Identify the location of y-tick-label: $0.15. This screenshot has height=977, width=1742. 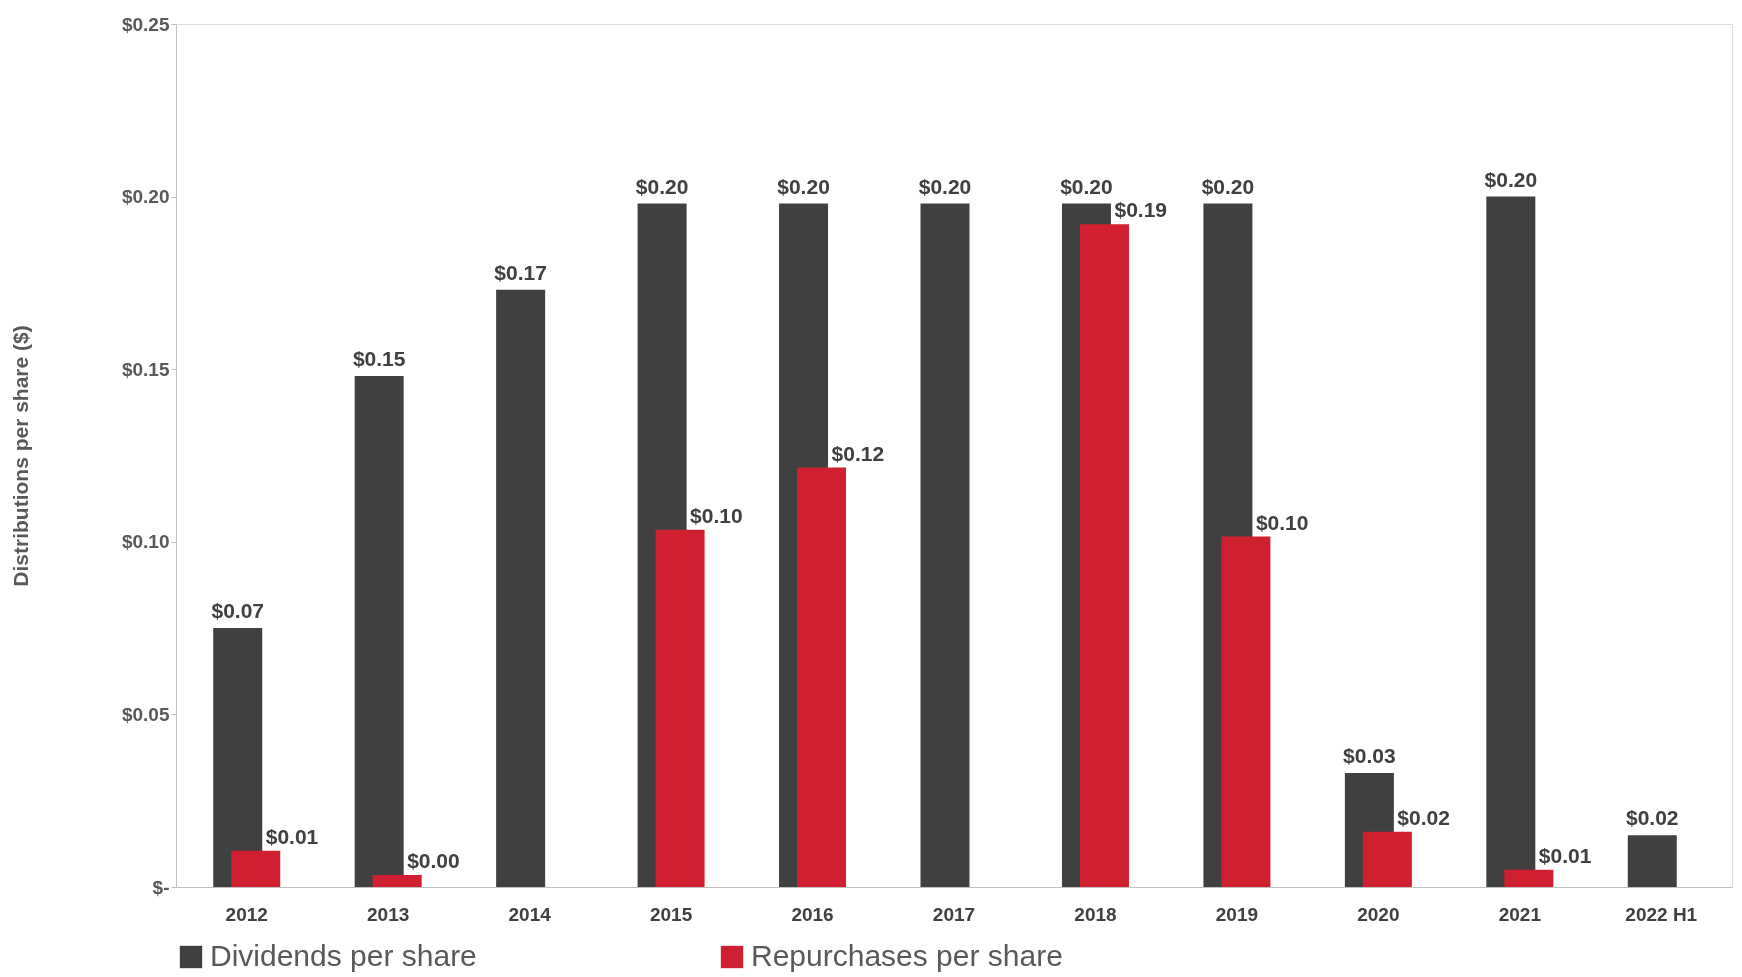
(145, 369).